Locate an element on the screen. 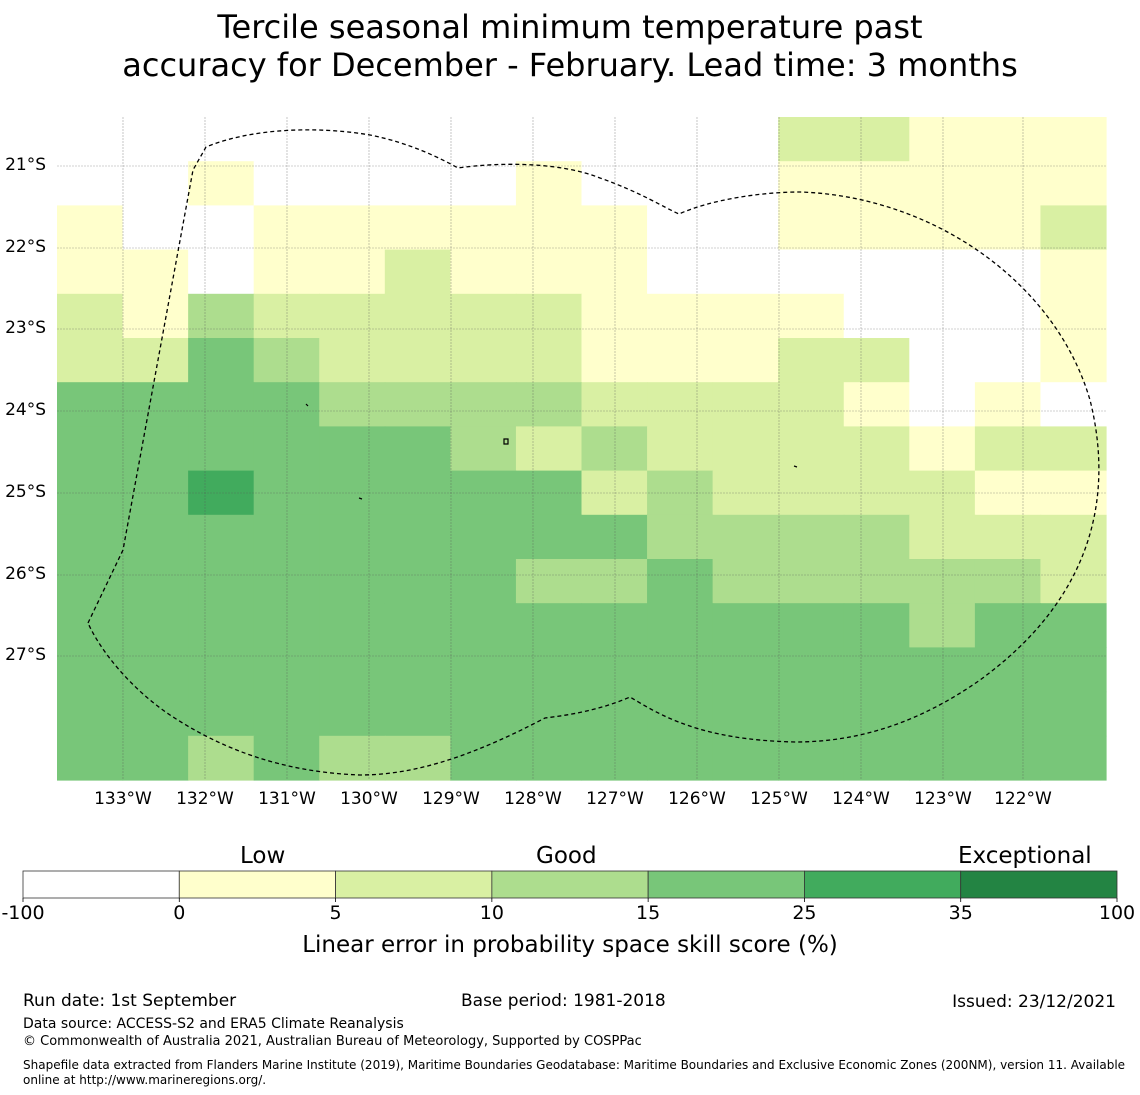  run-date: Run date: 1st September is located at coordinates (130, 1001).